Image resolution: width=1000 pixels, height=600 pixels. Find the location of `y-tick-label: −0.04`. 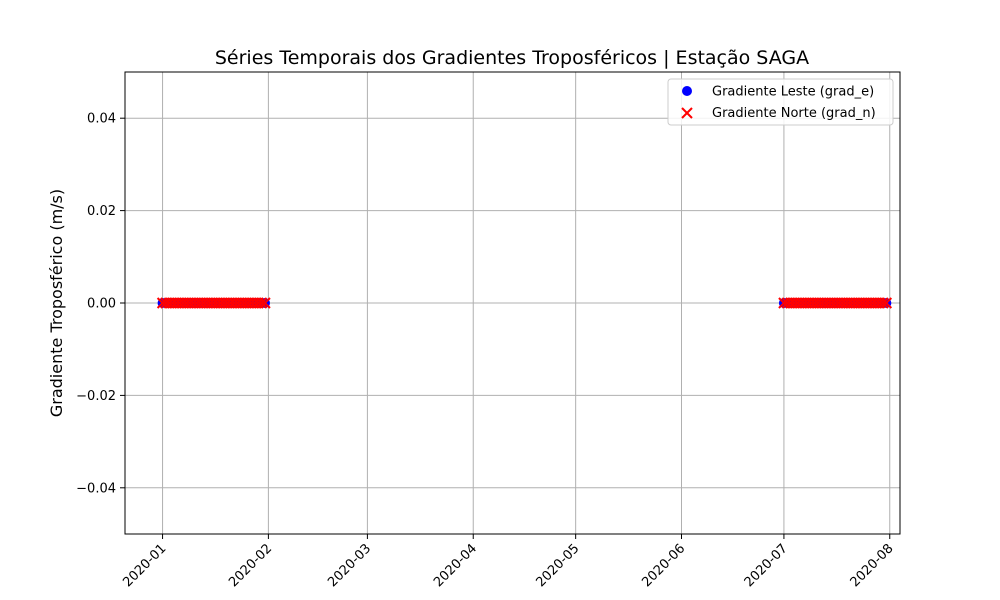

y-tick-label: −0.04 is located at coordinates (96, 488).